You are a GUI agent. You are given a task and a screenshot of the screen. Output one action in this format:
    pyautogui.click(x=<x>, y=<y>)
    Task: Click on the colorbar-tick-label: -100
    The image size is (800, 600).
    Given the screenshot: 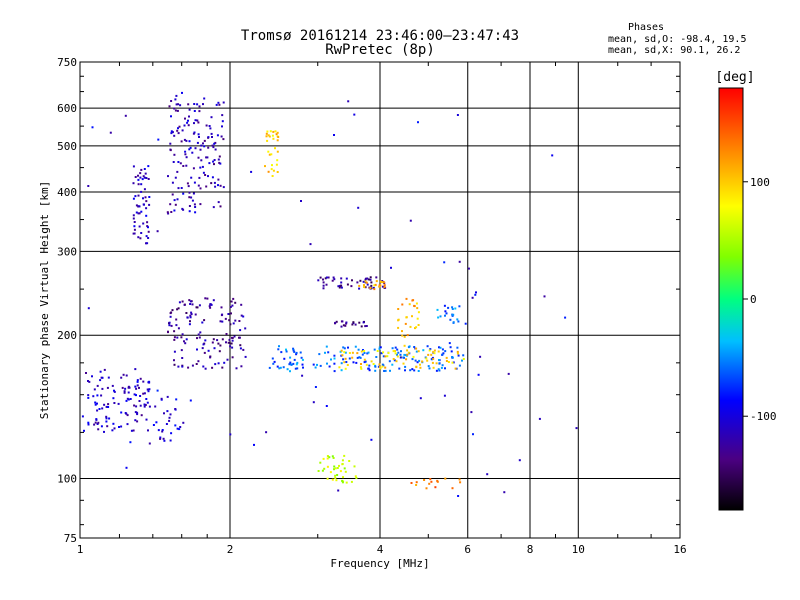 What is the action you would take?
    pyautogui.click(x=763, y=416)
    